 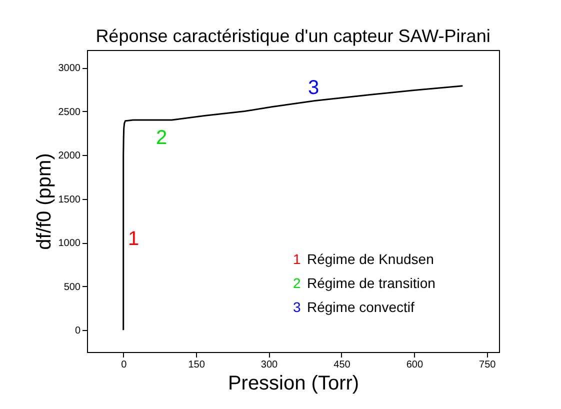 What do you see at coordinates (69, 156) in the screenshot?
I see `y-tick-label: 2000` at bounding box center [69, 156].